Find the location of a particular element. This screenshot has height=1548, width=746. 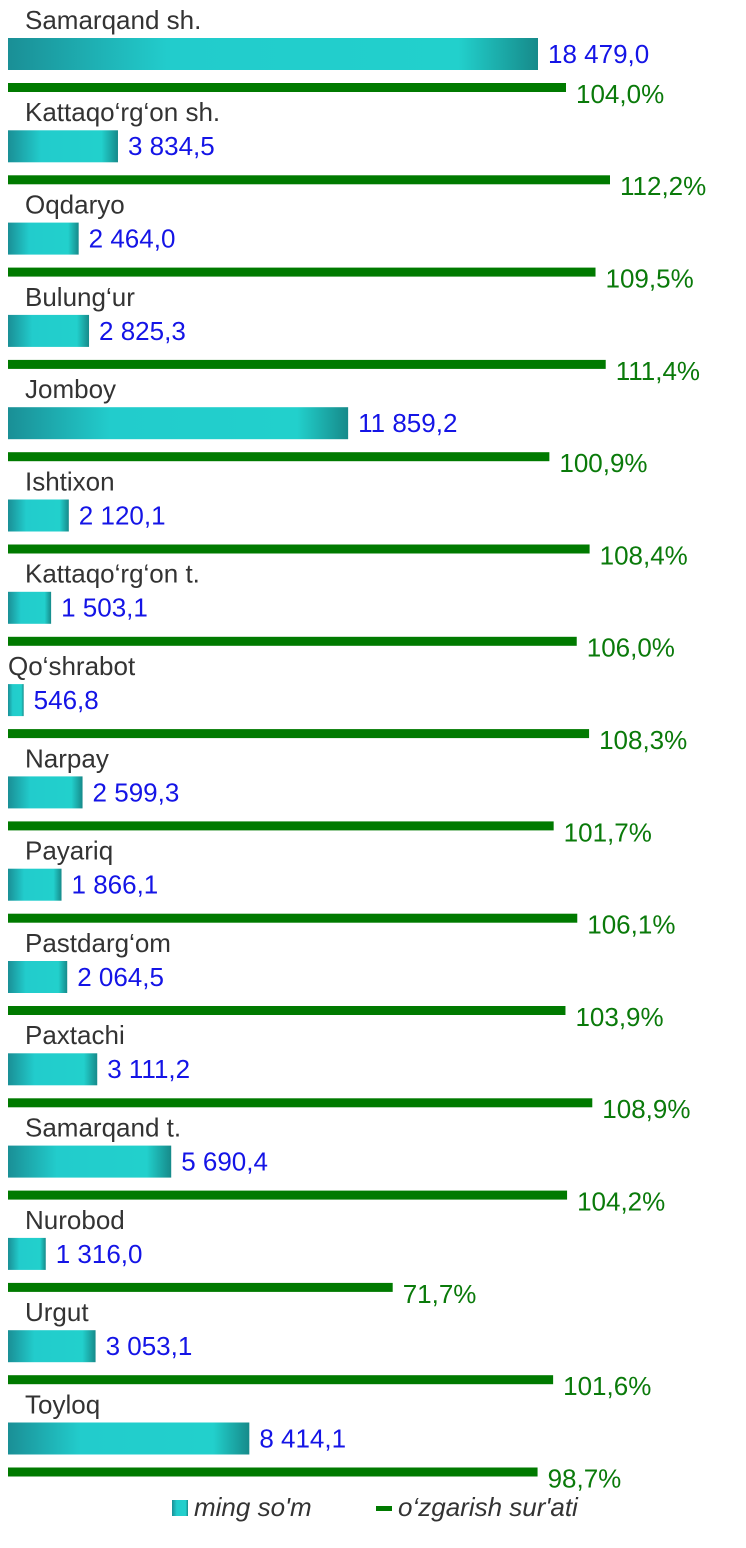

value-label: 98,7% is located at coordinates (585, 1478).